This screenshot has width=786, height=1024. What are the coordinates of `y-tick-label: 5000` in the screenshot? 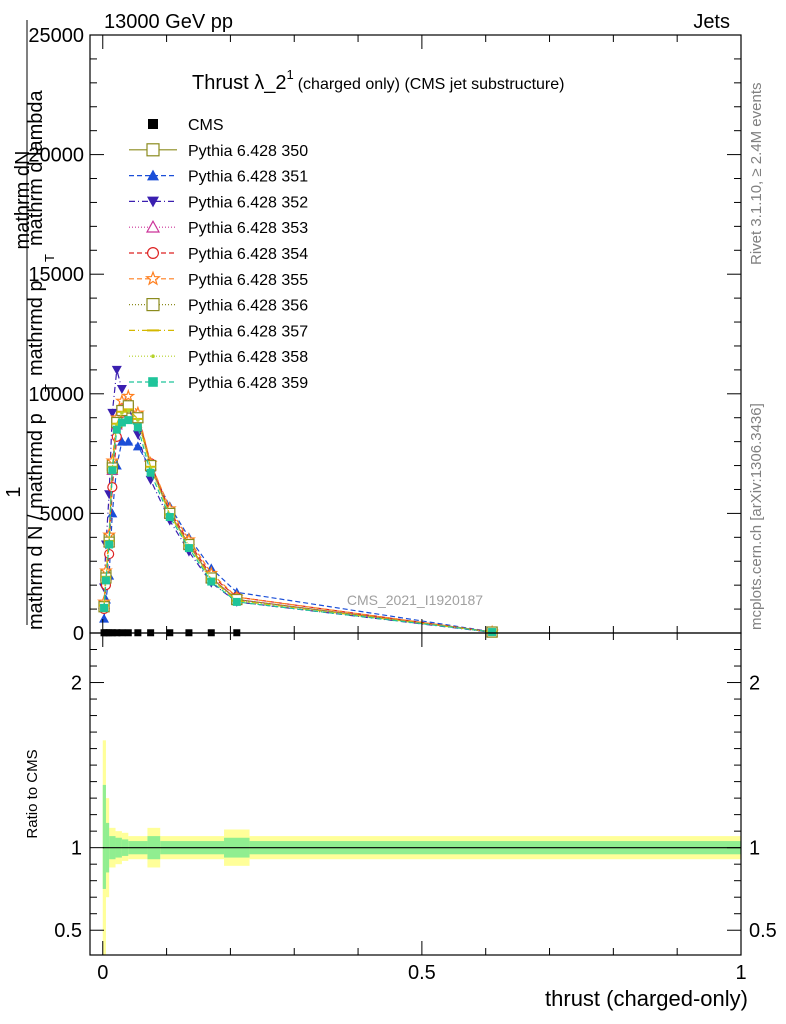 It's located at (62, 514).